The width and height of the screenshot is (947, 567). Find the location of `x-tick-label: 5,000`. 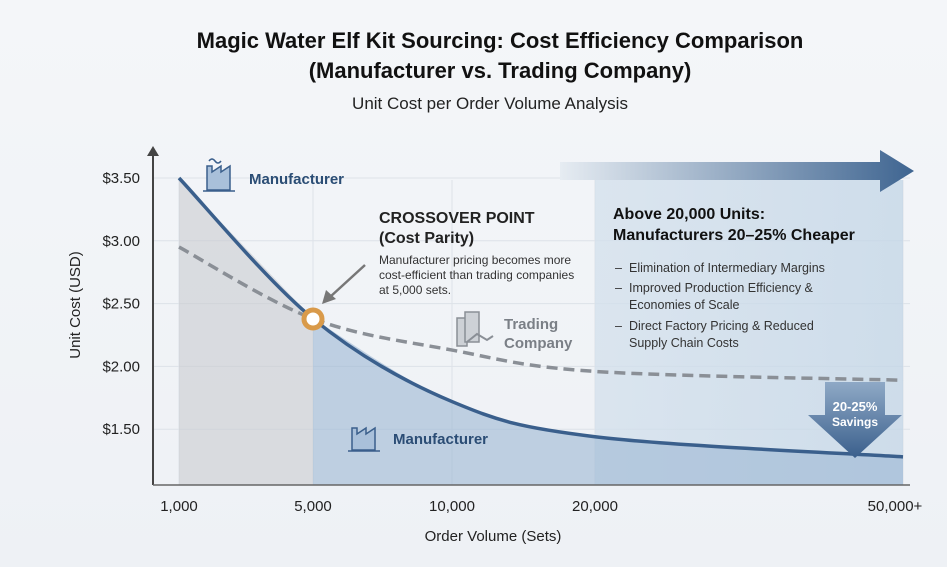

x-tick-label: 5,000 is located at coordinates (313, 506).